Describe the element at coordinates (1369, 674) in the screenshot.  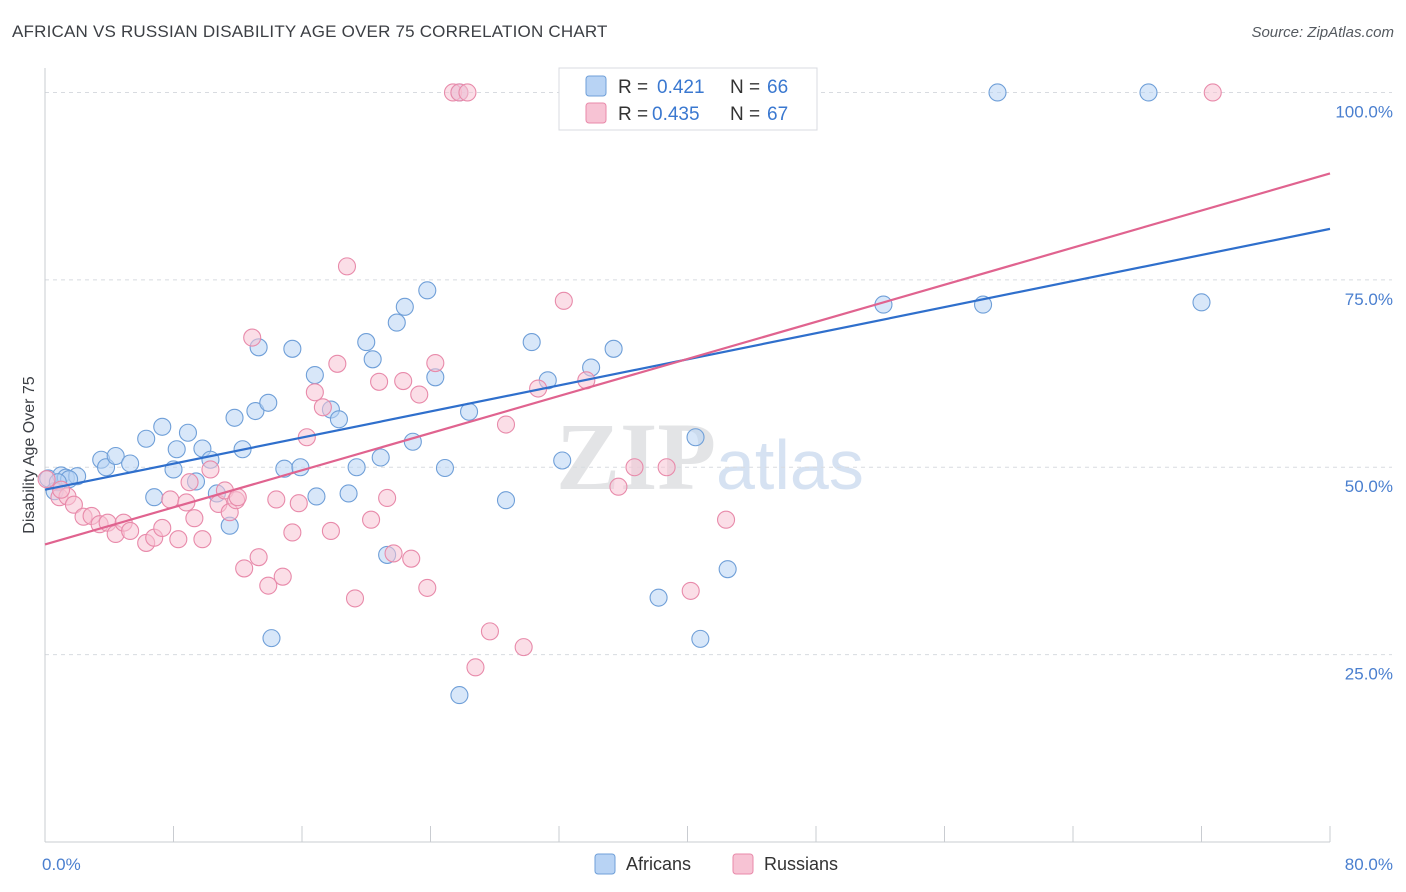
I see `y-tick-label: 25.0%` at that location.